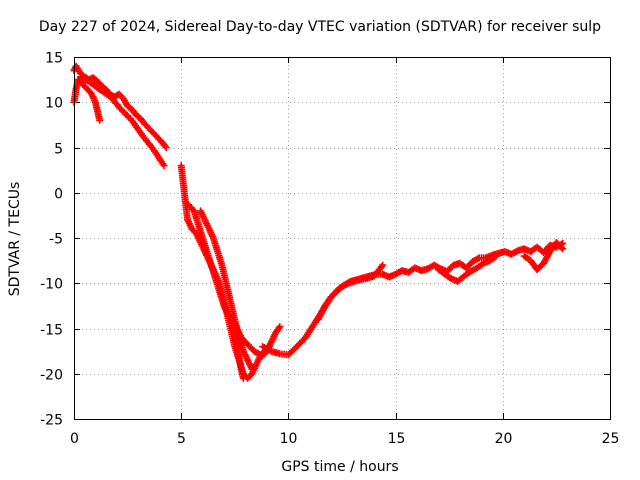 The width and height of the screenshot is (640, 480). I want to click on y-tick-label: 10, so click(54, 104).